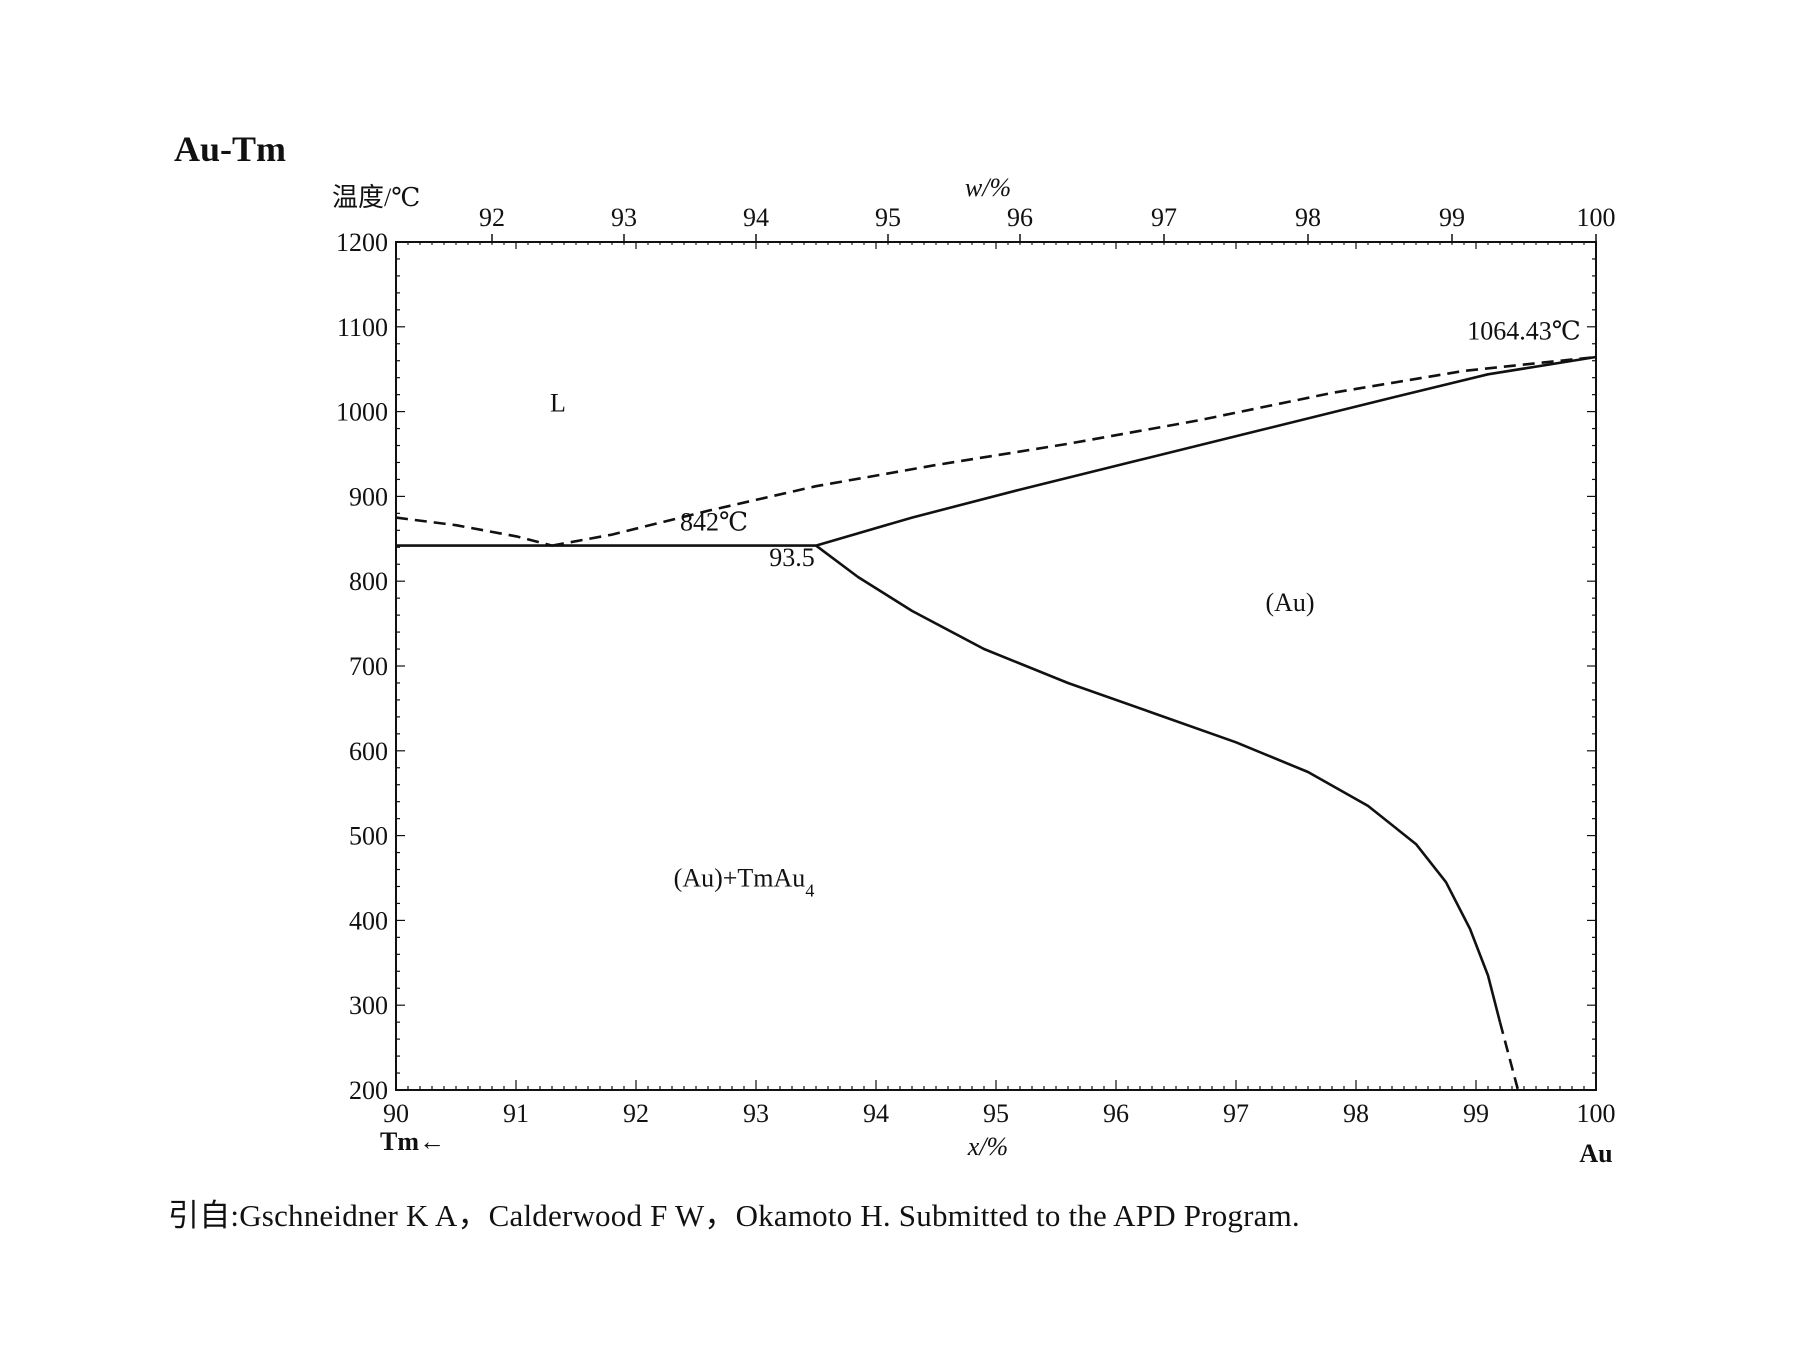 Image resolution: width=1795 pixels, height=1346 pixels. I want to click on annotation: 842℃, so click(714, 521).